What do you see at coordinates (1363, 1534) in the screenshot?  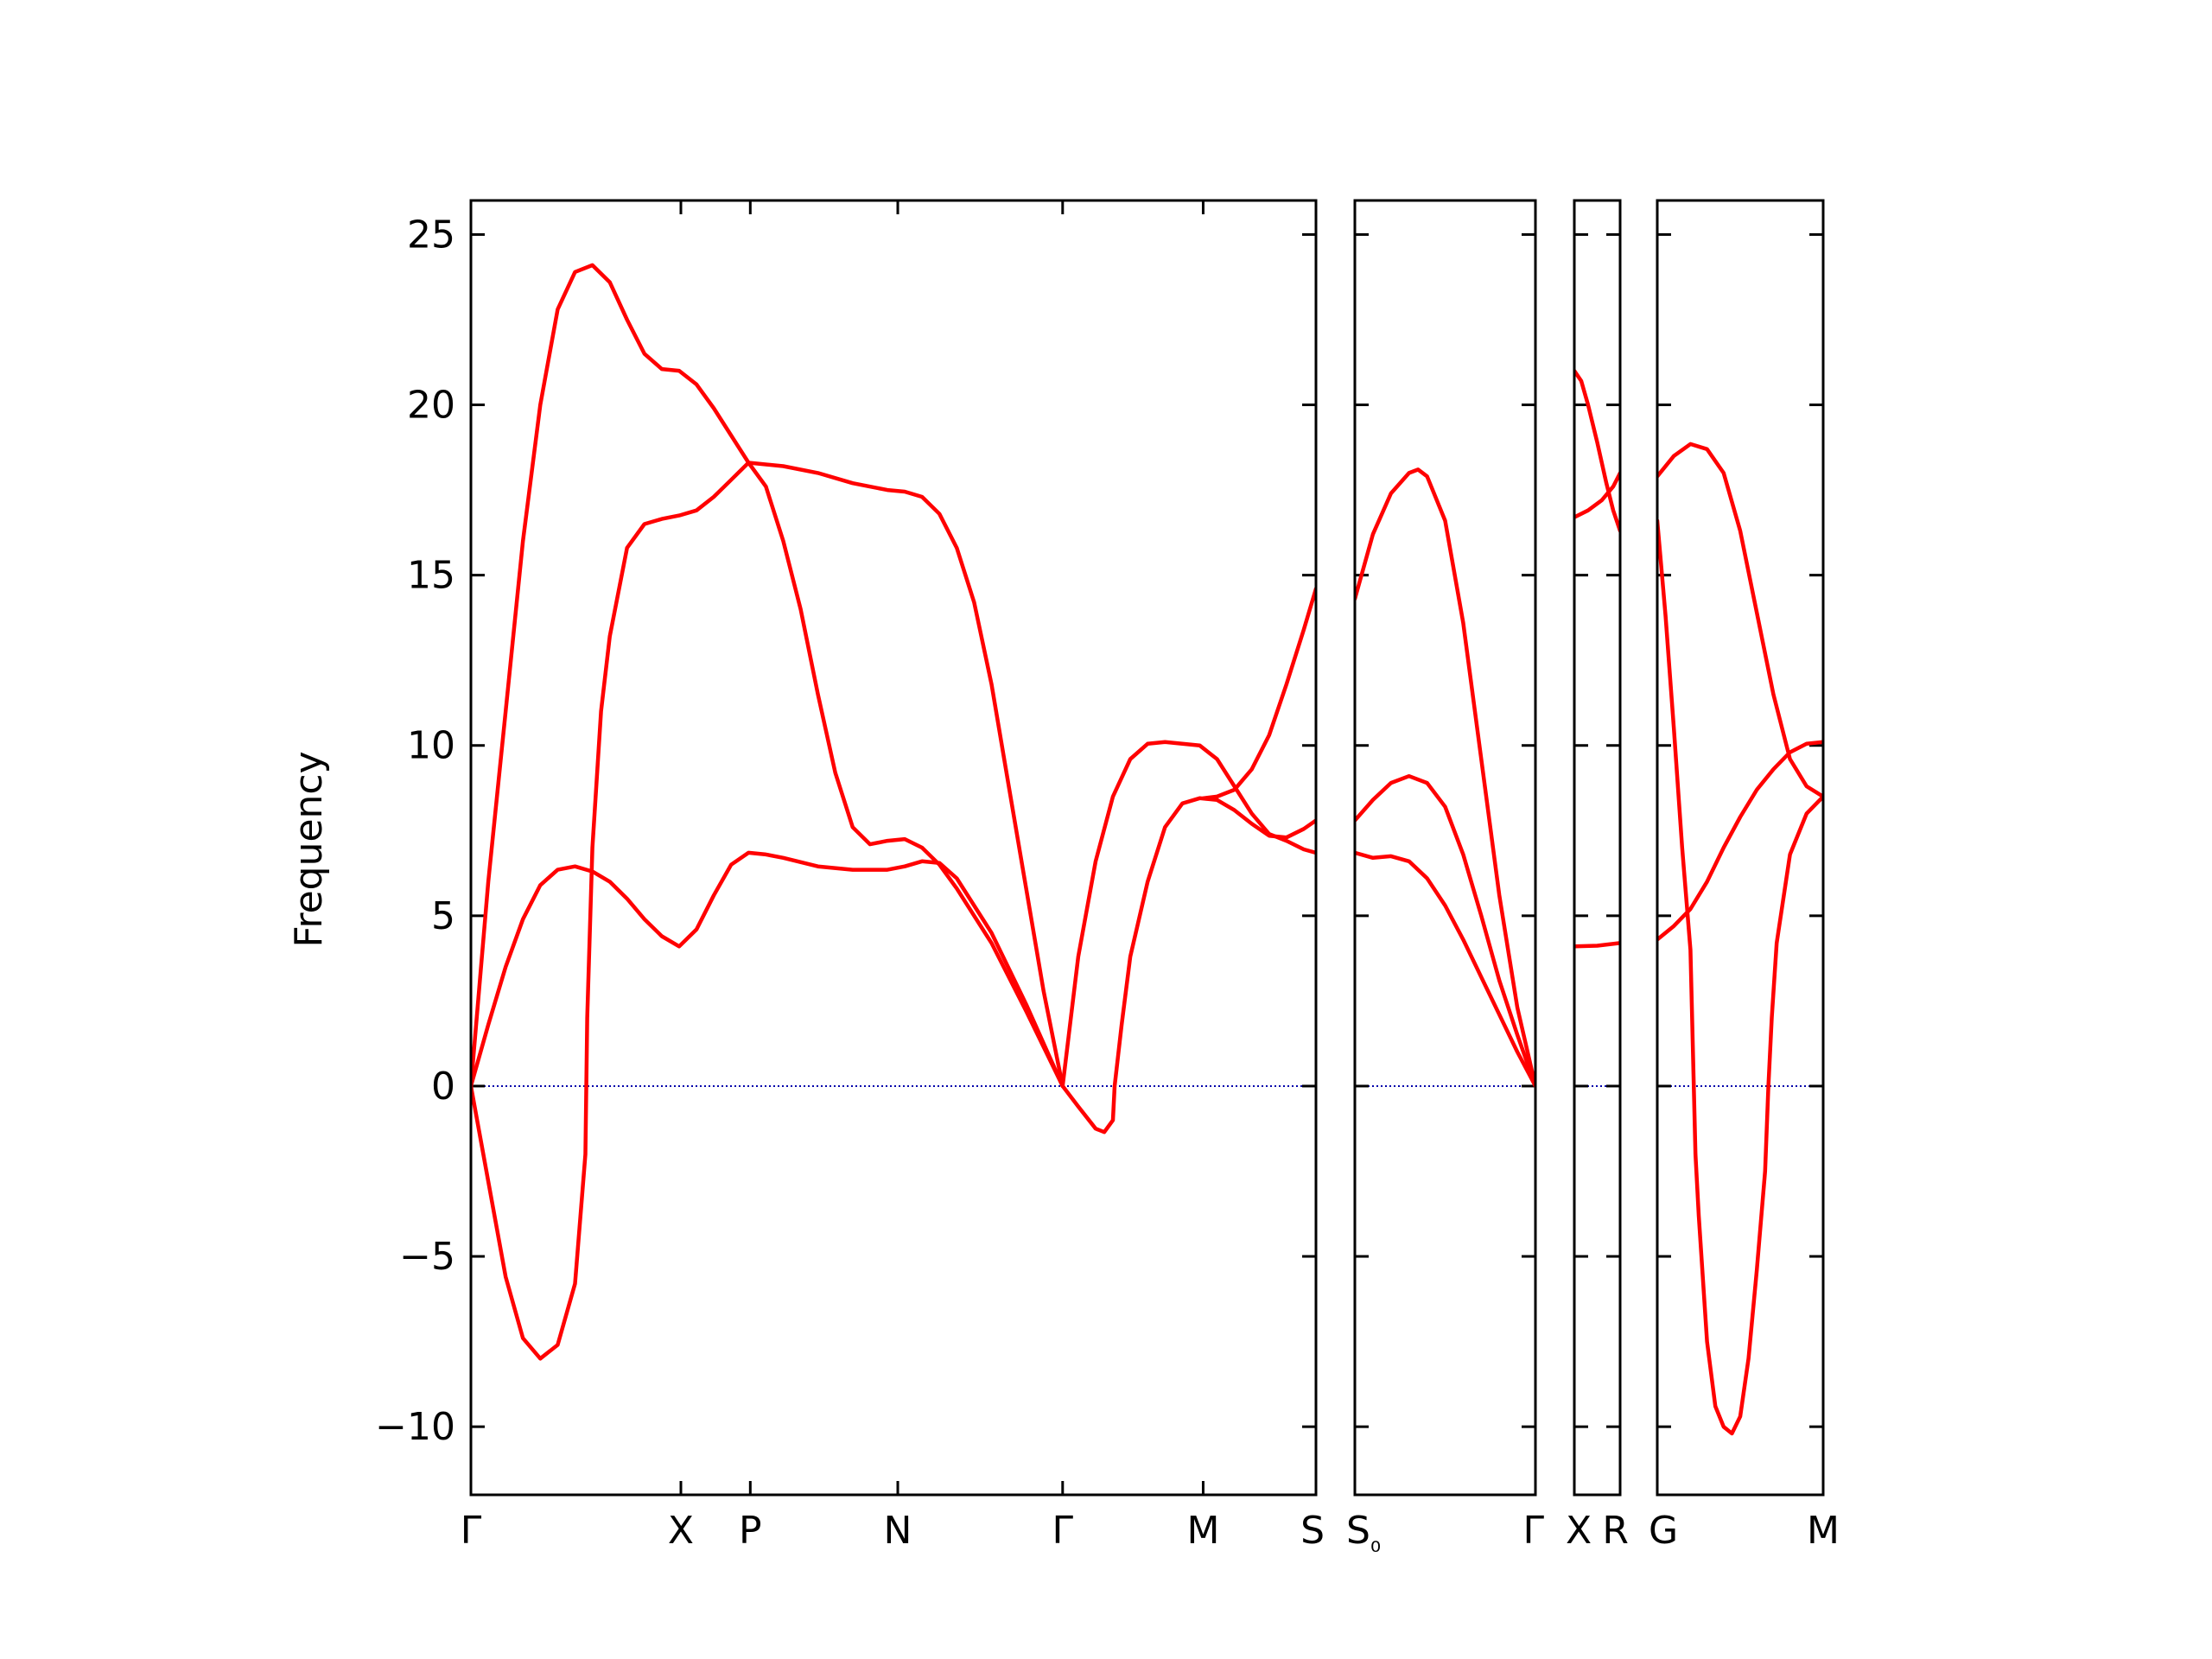 I see `x-tick-label: S₀` at bounding box center [1363, 1534].